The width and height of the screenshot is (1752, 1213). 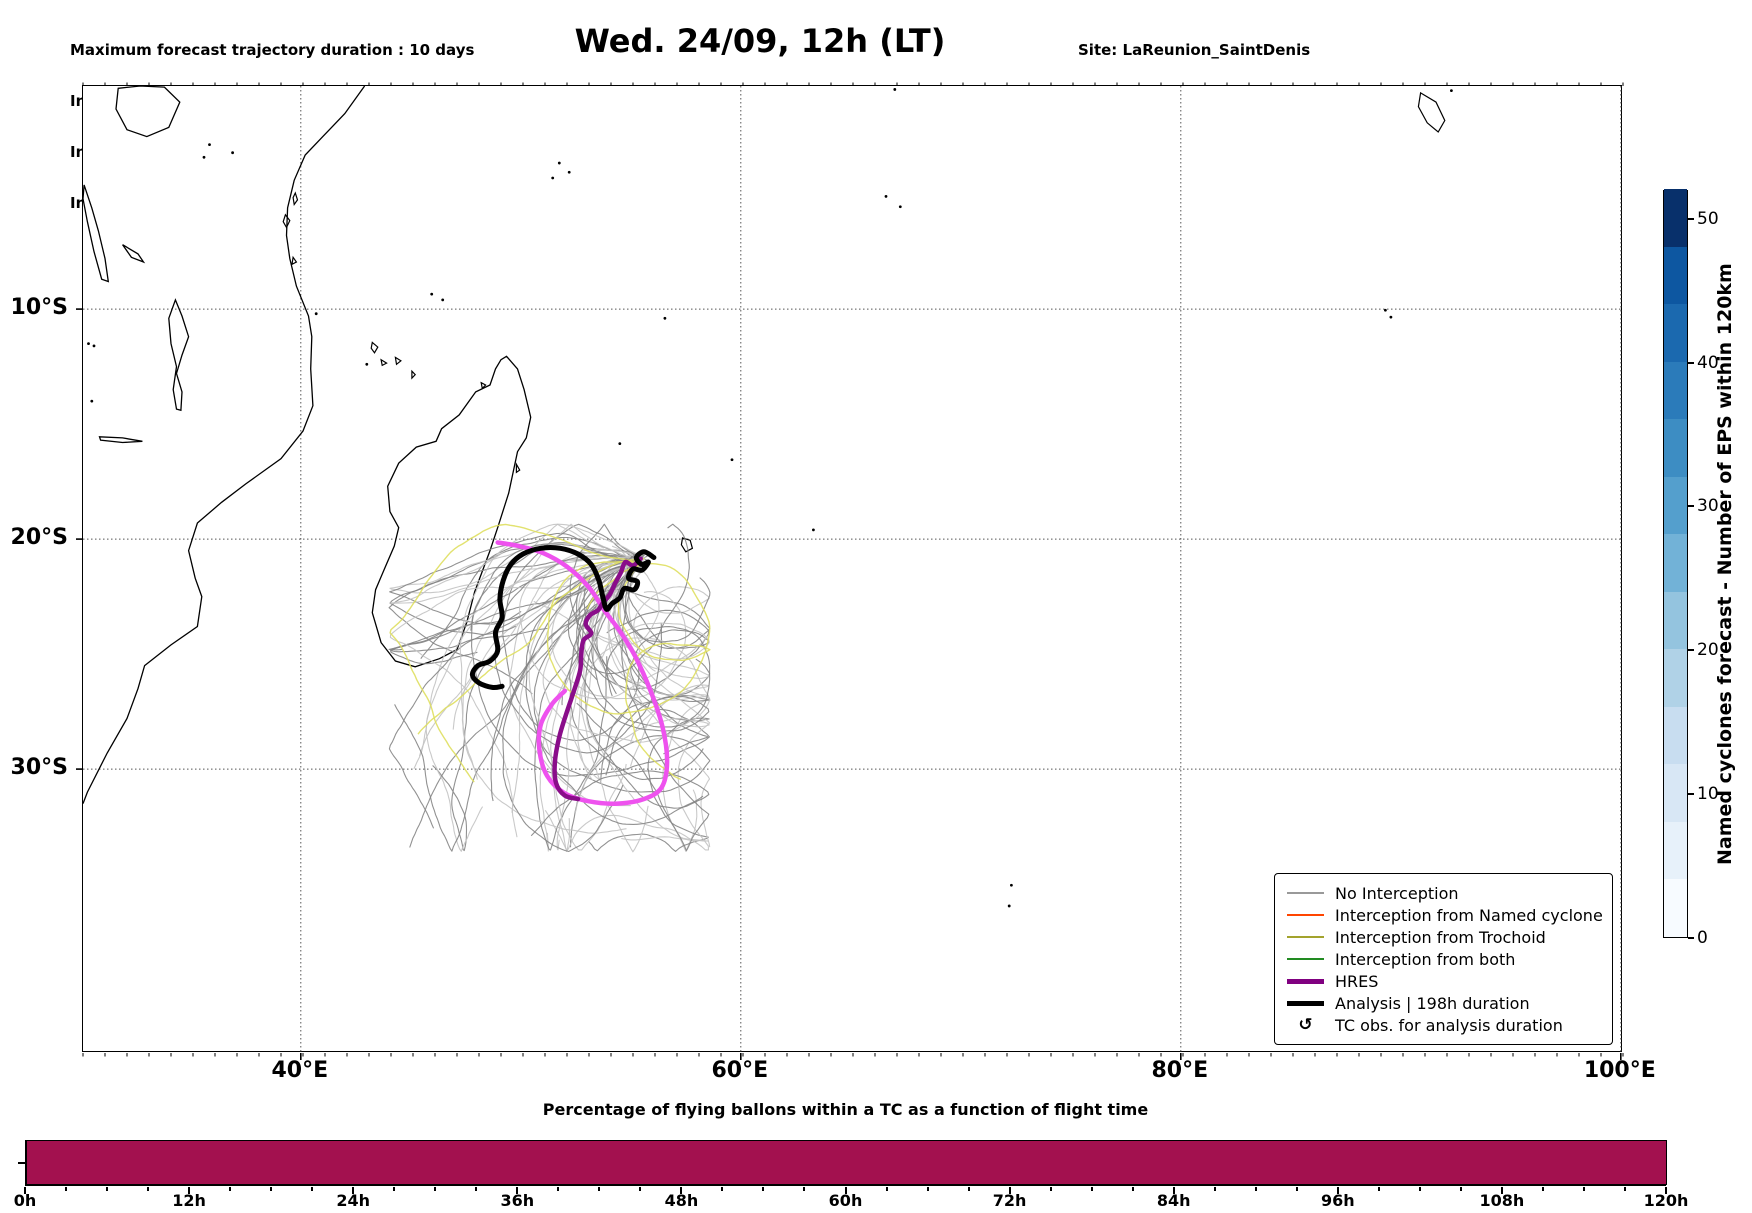 What do you see at coordinates (134, 254) in the screenshot?
I see `coastline-lake-rukwa` at bounding box center [134, 254].